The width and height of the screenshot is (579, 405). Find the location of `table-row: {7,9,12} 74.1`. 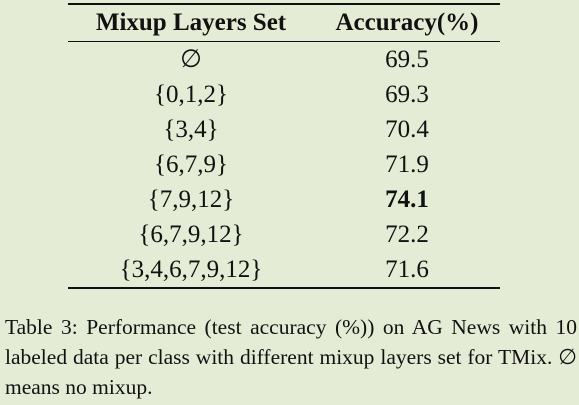

table-row: {7,9,12} 74.1 is located at coordinates (284, 199).